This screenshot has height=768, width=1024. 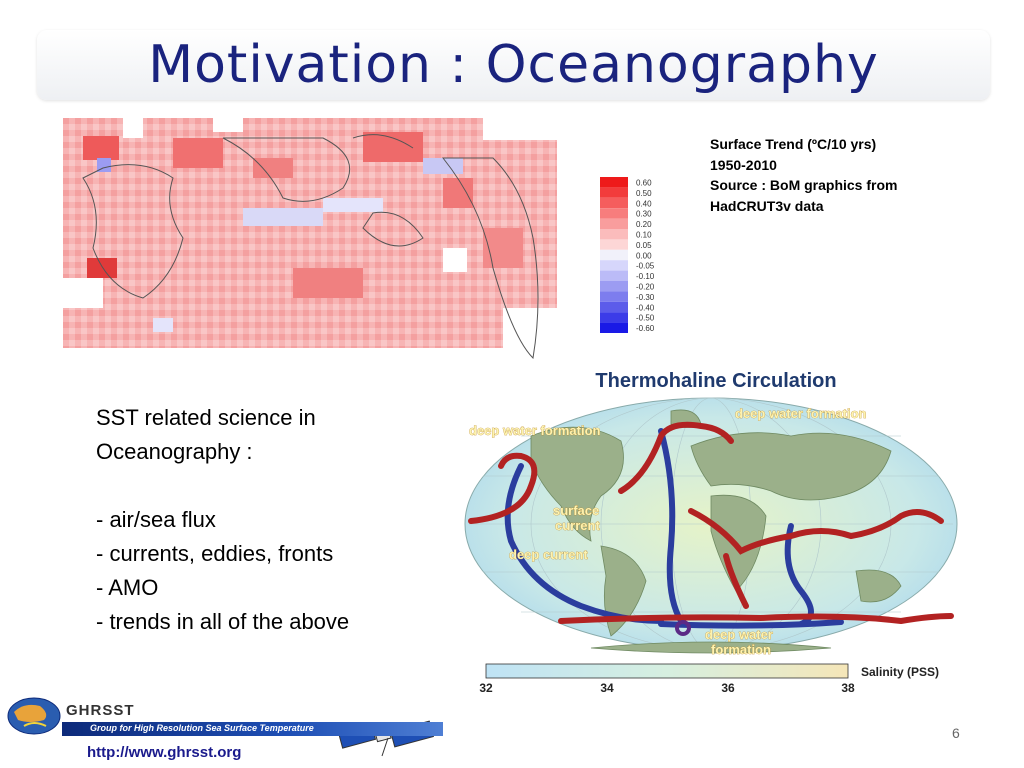 What do you see at coordinates (576, 510) in the screenshot?
I see `label-surface-current-1: surface` at bounding box center [576, 510].